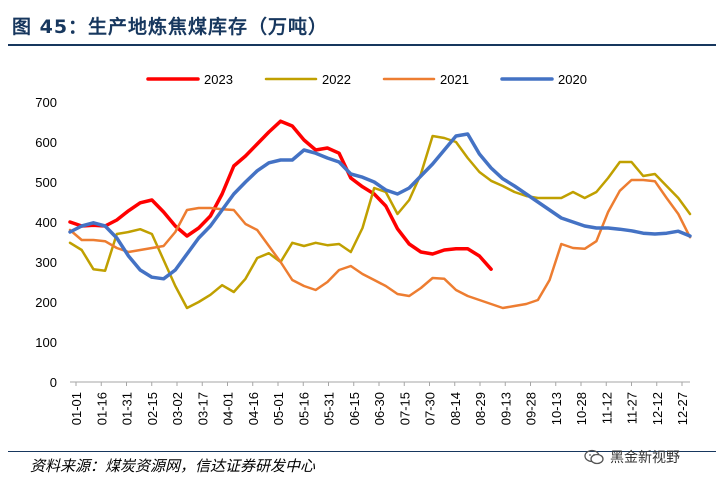 The image size is (721, 485). Describe the element at coordinates (218, 79) in the screenshot. I see `legend-label-2023: 2023` at that location.